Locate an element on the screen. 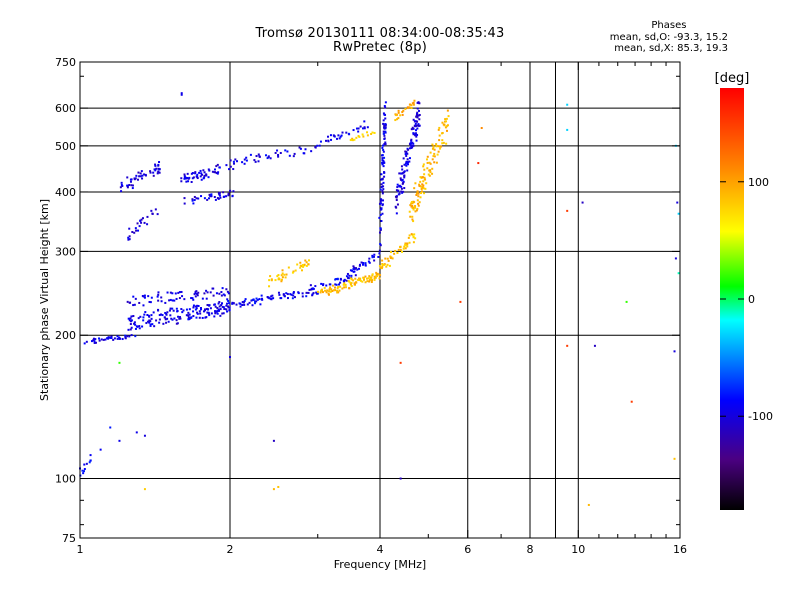 The width and height of the screenshot is (800, 600). y-tick-label: 750 is located at coordinates (65, 62).